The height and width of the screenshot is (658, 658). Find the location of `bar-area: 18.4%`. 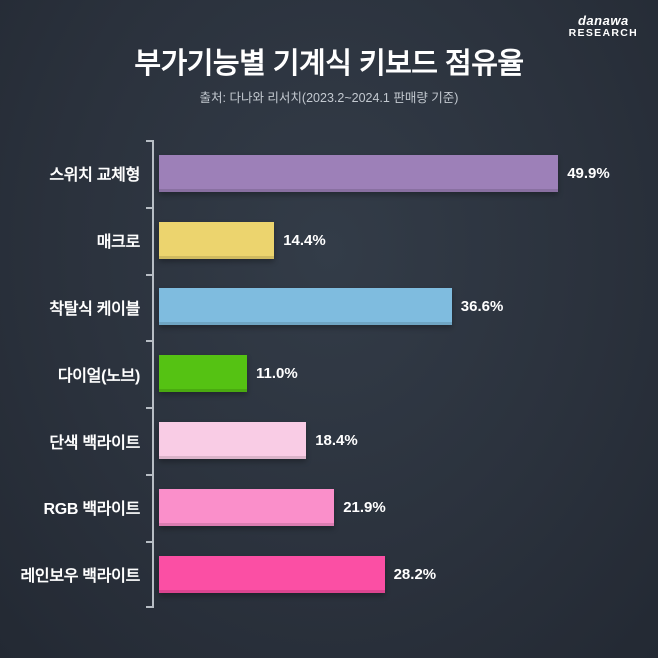

bar-area: 18.4% is located at coordinates (406, 441).